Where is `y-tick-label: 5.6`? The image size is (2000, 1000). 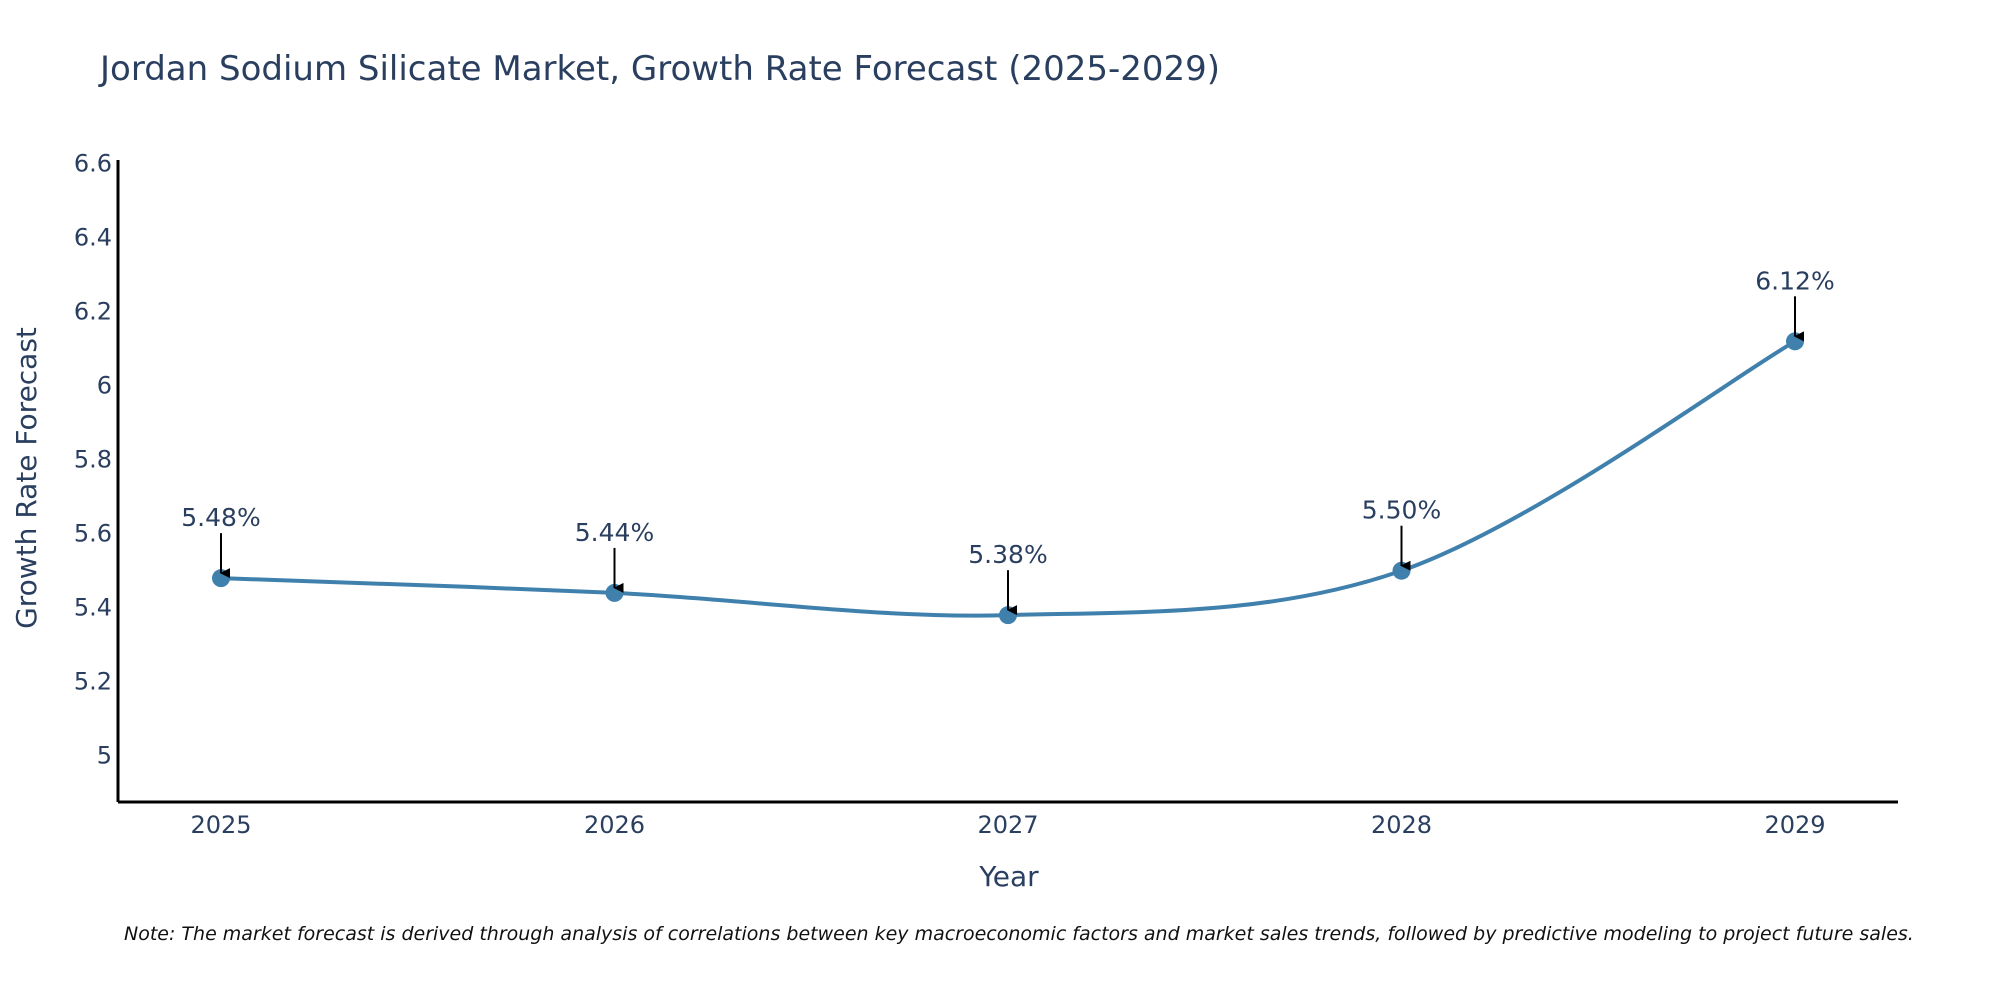
y-tick-label: 5.6 is located at coordinates (93, 534).